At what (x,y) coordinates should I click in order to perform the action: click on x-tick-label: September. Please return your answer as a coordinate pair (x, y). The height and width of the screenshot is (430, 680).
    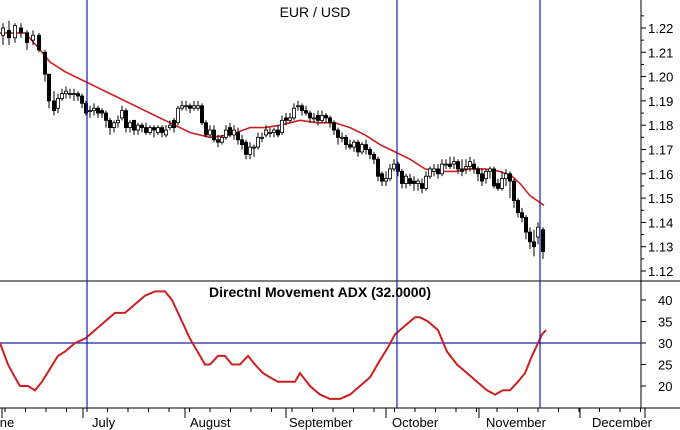
    Looking at the image, I should click on (321, 422).